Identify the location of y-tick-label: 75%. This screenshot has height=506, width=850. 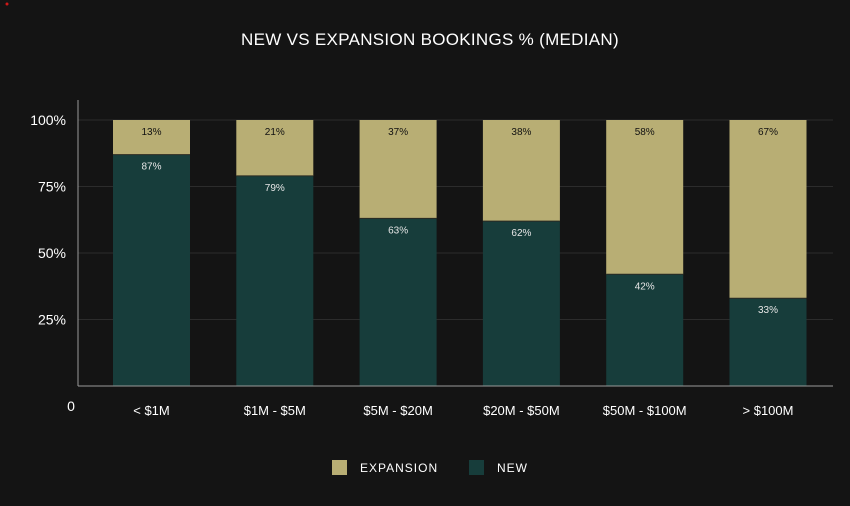
(52, 187).